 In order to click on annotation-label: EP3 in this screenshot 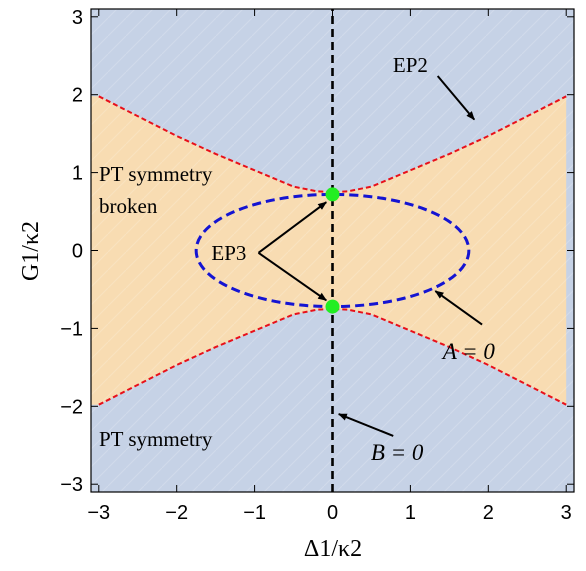, I will do `click(228, 253)`.